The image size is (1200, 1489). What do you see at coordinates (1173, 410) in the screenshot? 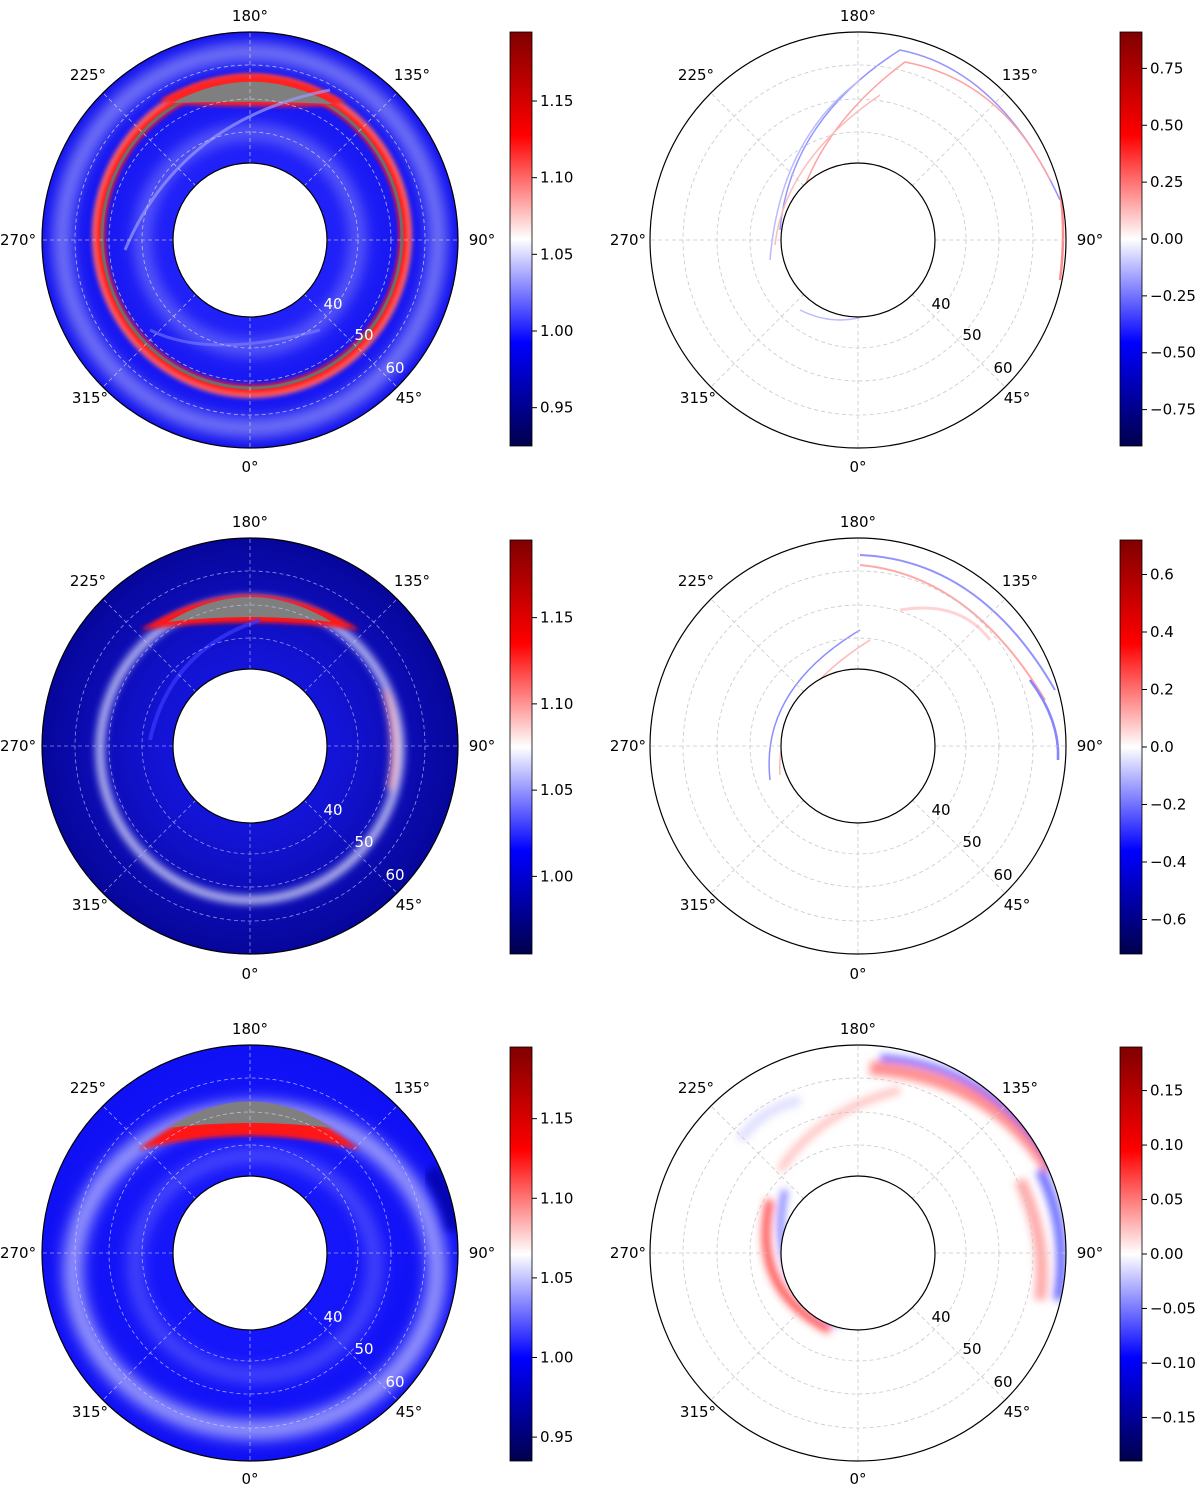
I see `colorbar-tick-label: −0.75` at bounding box center [1173, 410].